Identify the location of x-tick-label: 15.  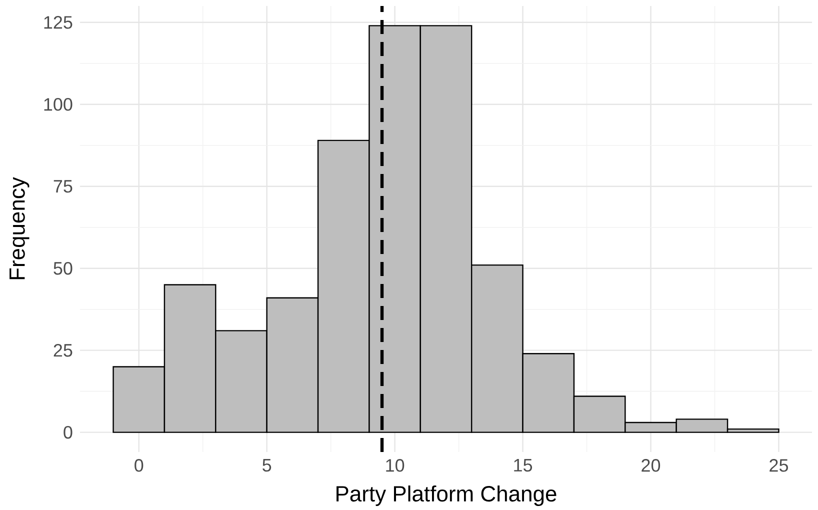
(523, 465).